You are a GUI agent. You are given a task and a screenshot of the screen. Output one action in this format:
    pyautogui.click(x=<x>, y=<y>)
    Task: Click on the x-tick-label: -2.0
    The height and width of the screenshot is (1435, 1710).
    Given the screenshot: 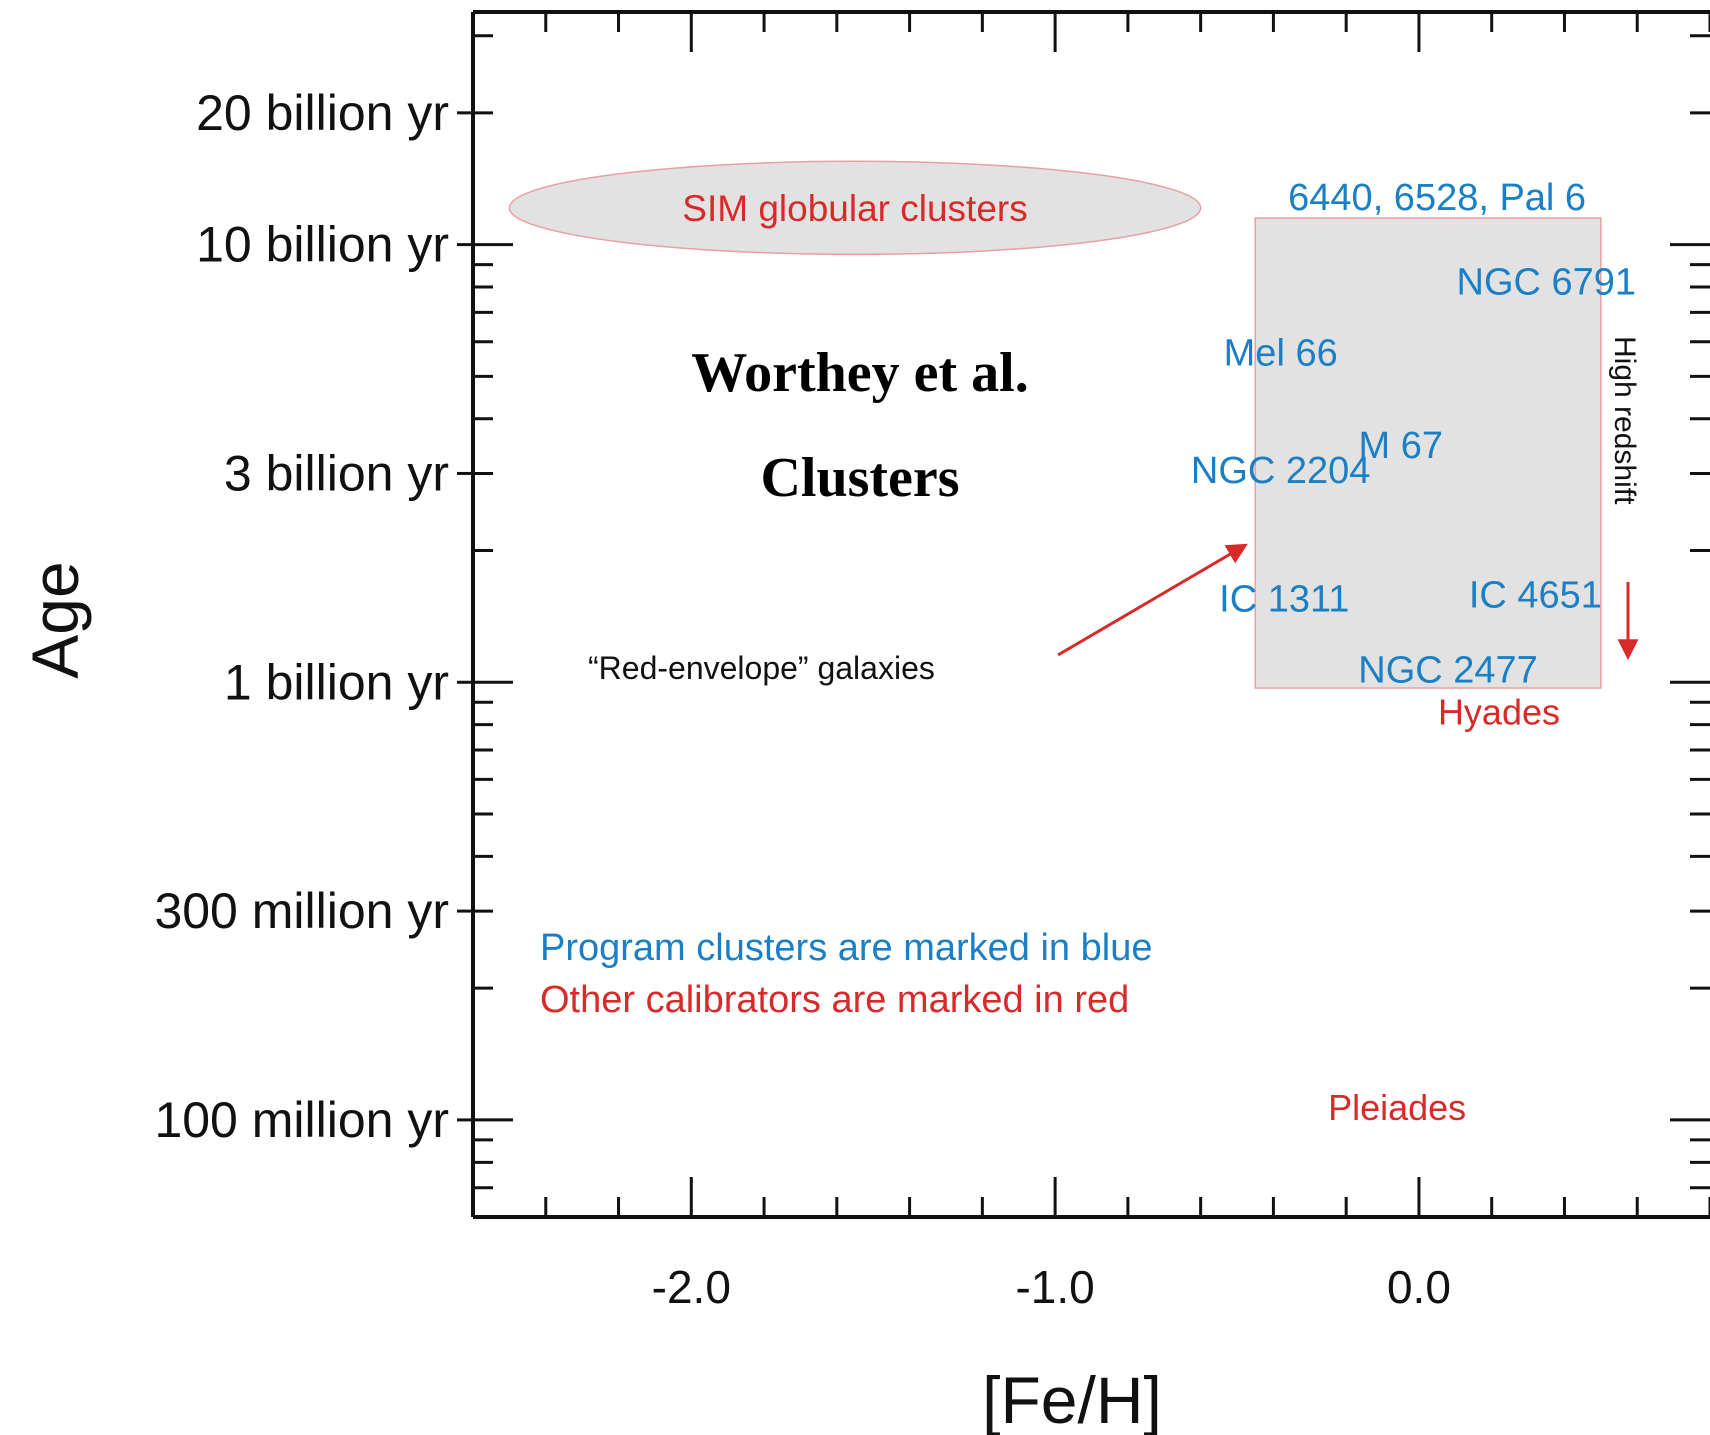 What is the action you would take?
    pyautogui.click(x=691, y=1287)
    